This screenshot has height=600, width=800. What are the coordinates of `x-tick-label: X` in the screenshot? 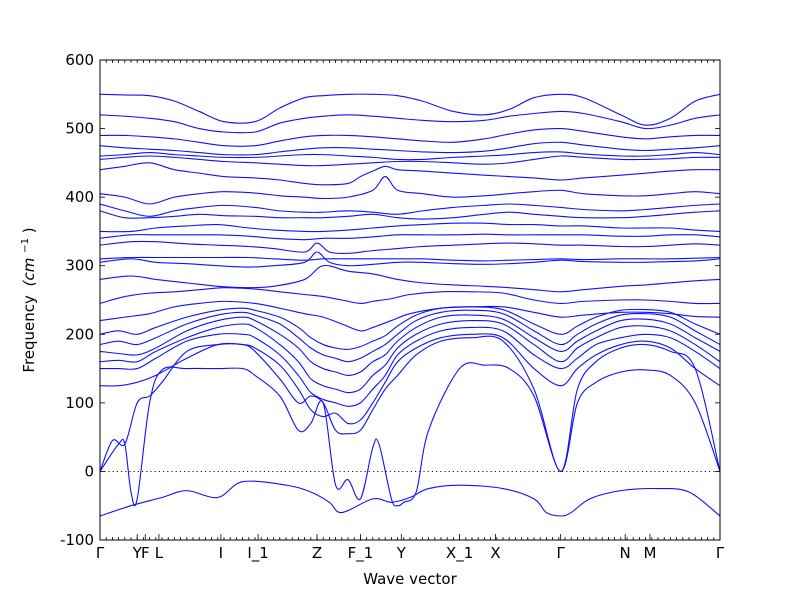 It's located at (495, 553).